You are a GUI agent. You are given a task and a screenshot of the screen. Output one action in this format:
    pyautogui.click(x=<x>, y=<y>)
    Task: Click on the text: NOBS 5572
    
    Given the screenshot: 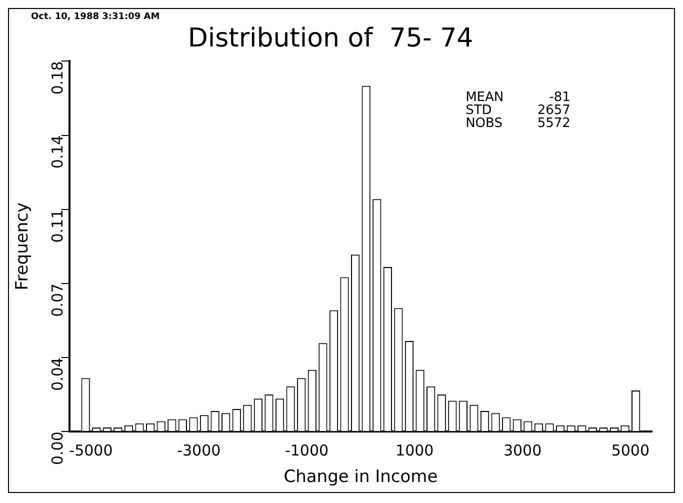 What is the action you would take?
    pyautogui.click(x=518, y=124)
    